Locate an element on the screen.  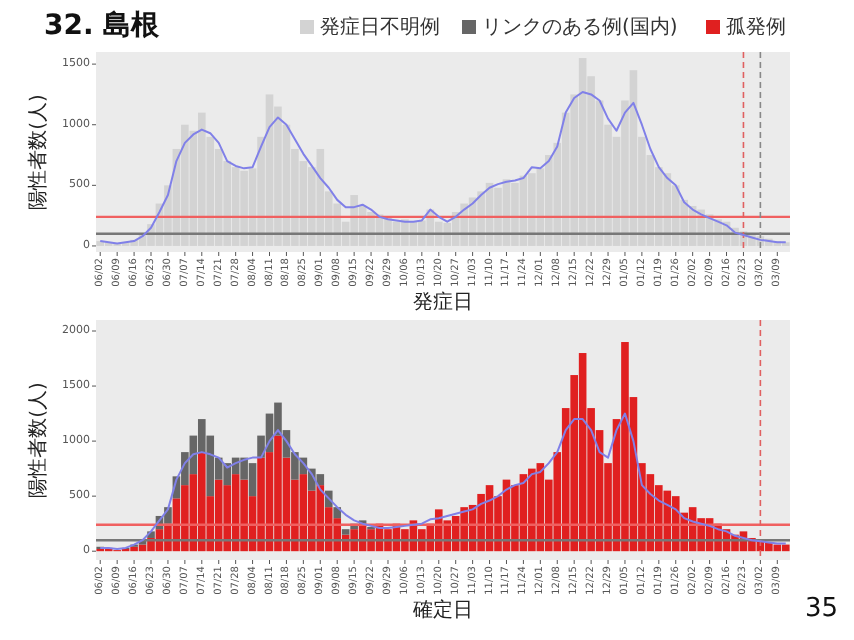
x-axis-title: 発症日 is located at coordinates (443, 302).